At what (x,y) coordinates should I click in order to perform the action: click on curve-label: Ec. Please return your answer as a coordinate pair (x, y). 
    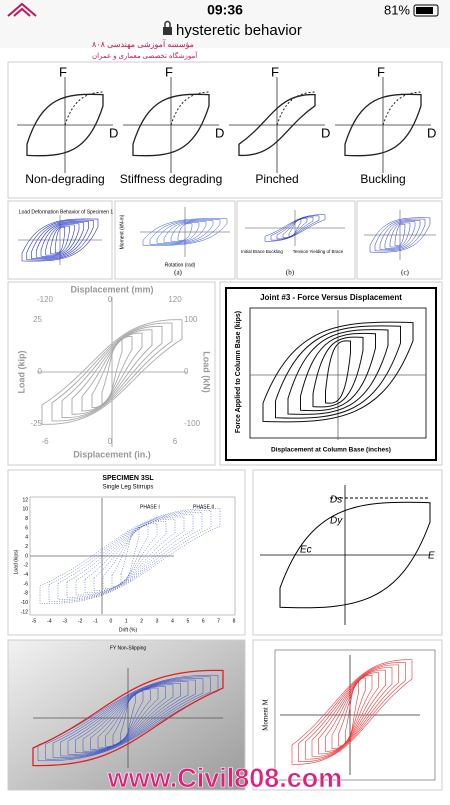
    Looking at the image, I should click on (306, 550).